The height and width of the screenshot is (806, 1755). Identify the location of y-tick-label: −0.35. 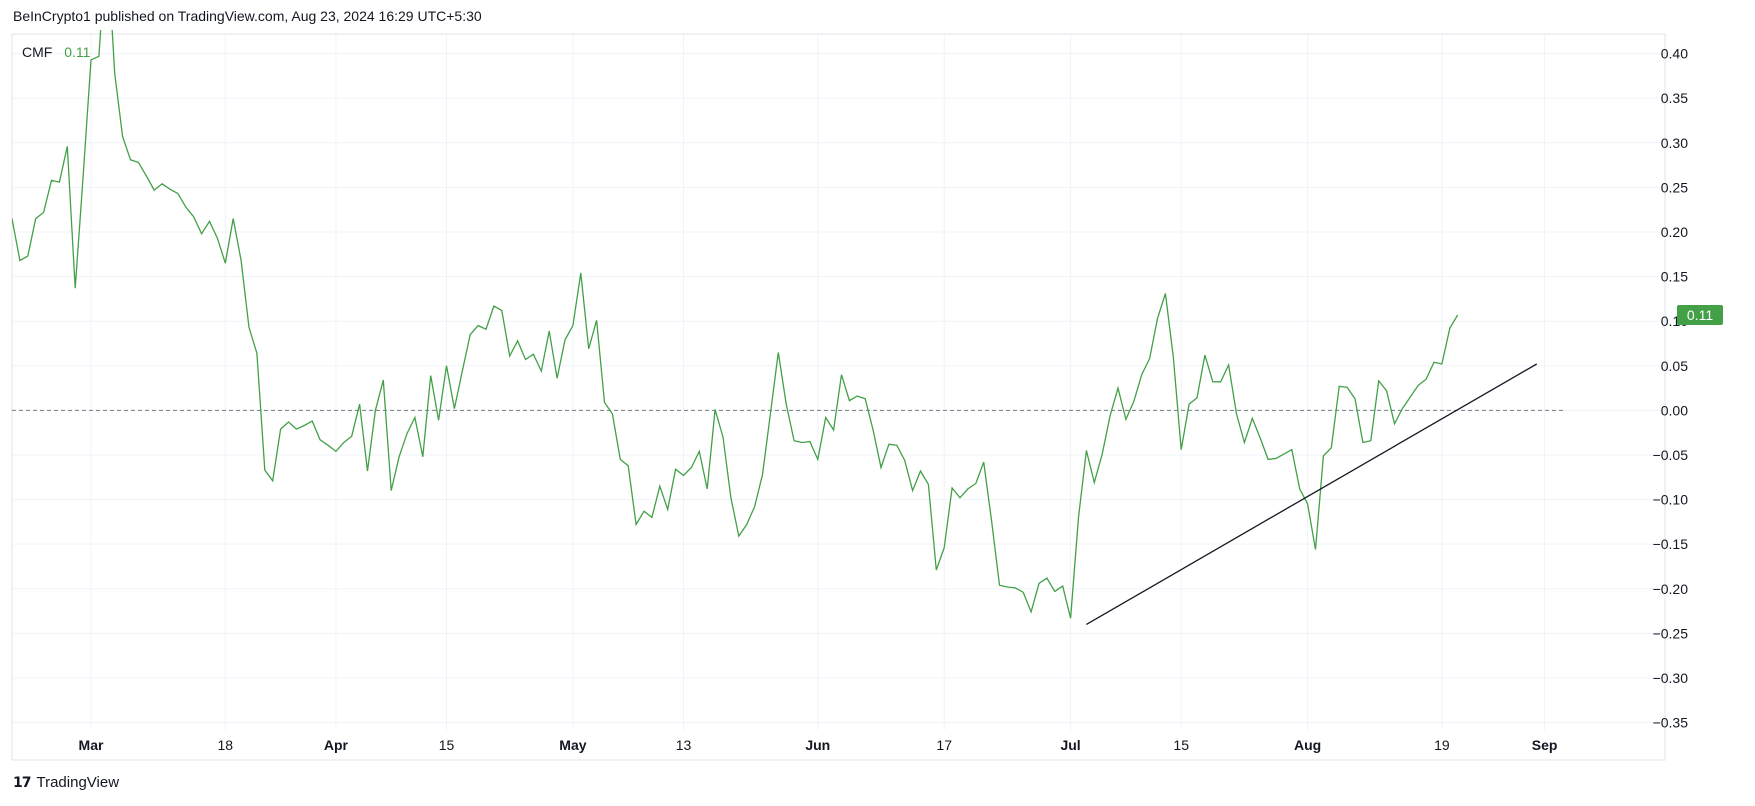
(1671, 723).